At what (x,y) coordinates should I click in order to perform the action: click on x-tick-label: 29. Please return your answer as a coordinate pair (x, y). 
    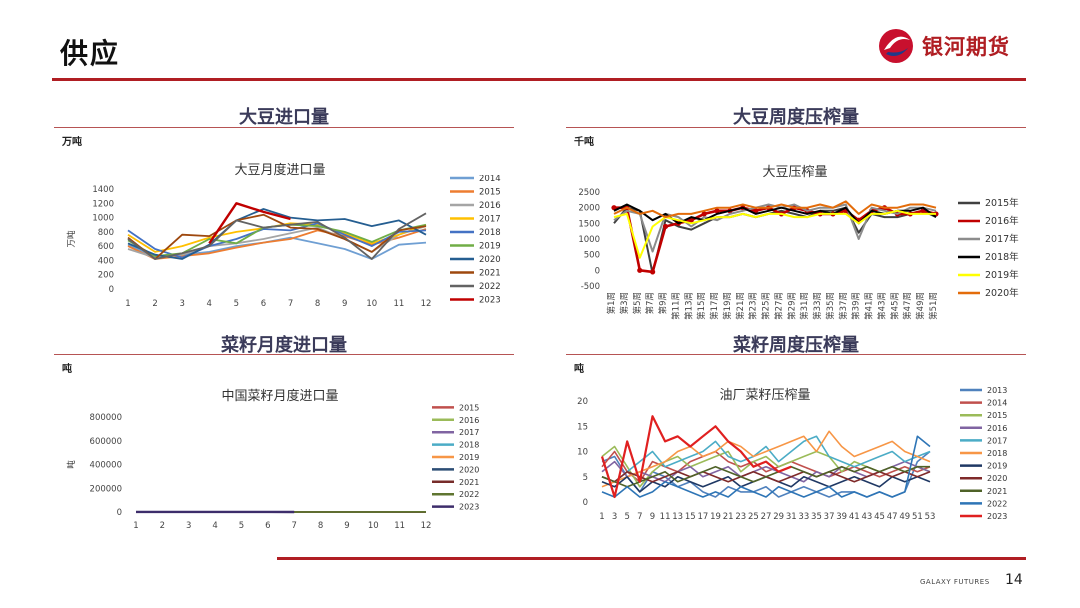
    Looking at the image, I should click on (778, 517).